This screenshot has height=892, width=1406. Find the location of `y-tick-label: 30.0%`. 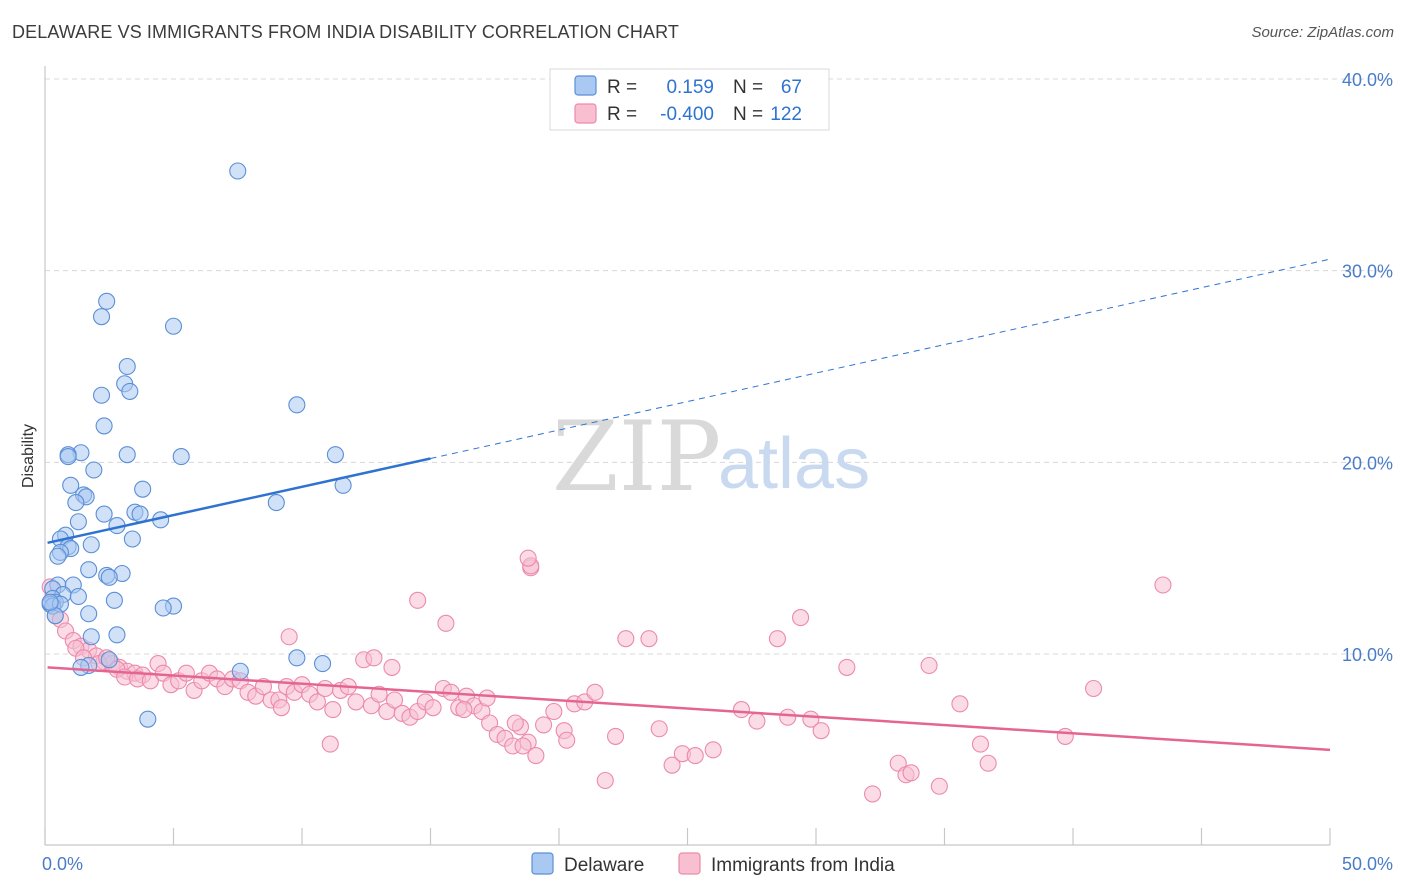

y-tick-label: 30.0% is located at coordinates (1367, 272).